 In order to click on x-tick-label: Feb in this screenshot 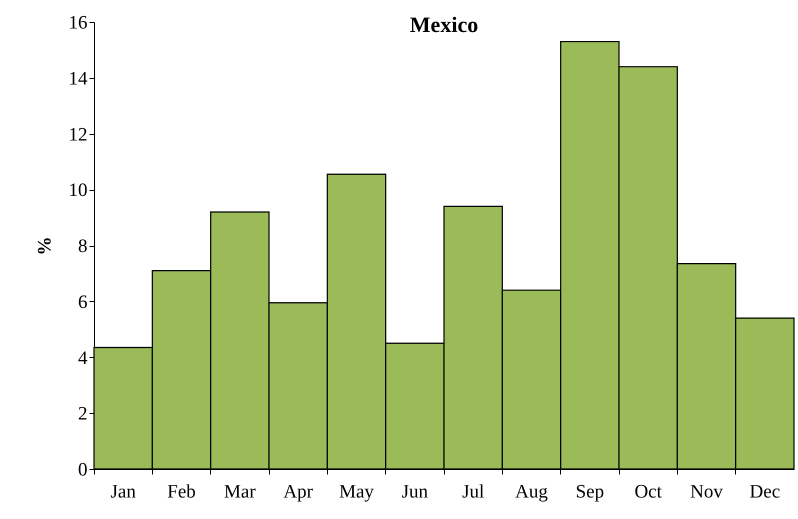, I will do `click(181, 492)`.